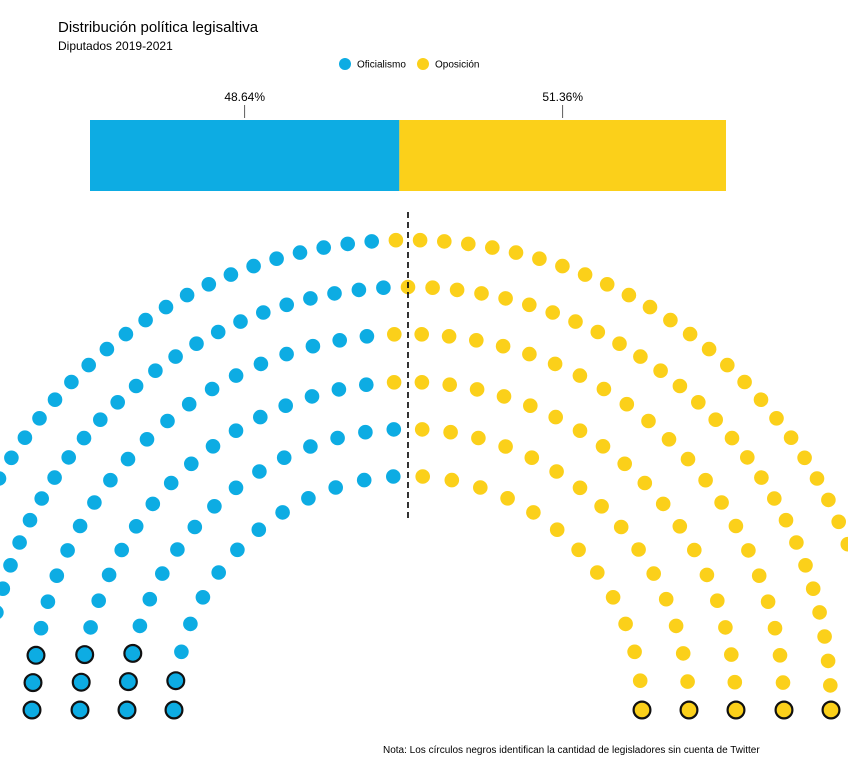 Image resolution: width=848 pixels, height=779 pixels. What do you see at coordinates (457, 65) in the screenshot?
I see `legend-label-2: Oposición` at bounding box center [457, 65].